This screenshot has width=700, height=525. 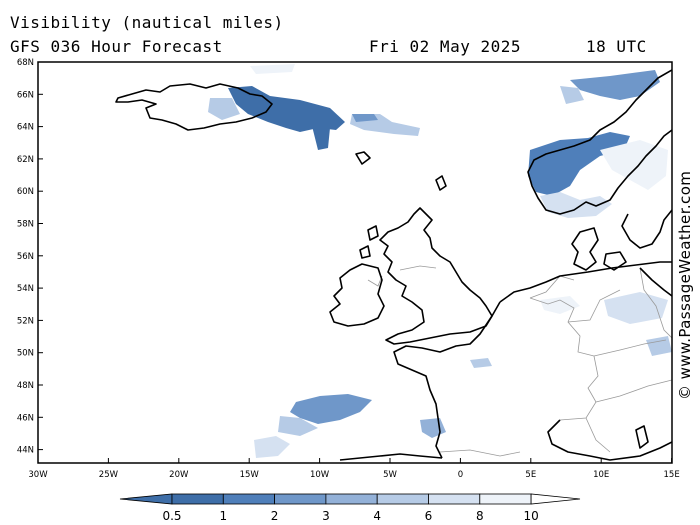 I want to click on border-france-belgium, so click(x=562, y=327).